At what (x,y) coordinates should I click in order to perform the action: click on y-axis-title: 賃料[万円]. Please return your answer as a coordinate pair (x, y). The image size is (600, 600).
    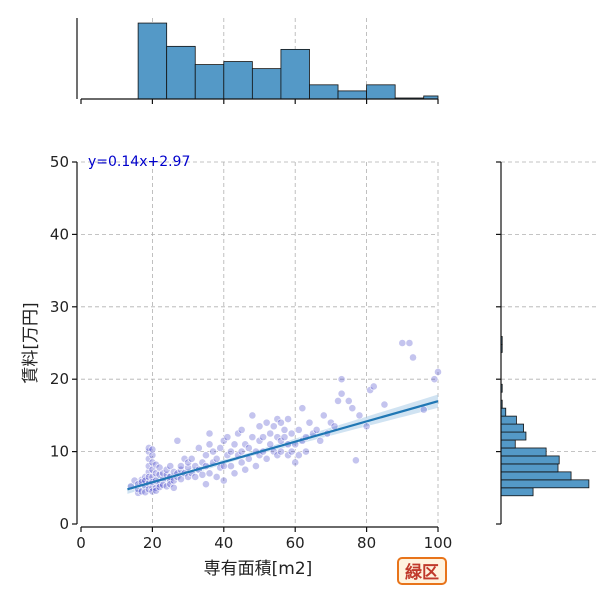
    Looking at the image, I should click on (31, 342).